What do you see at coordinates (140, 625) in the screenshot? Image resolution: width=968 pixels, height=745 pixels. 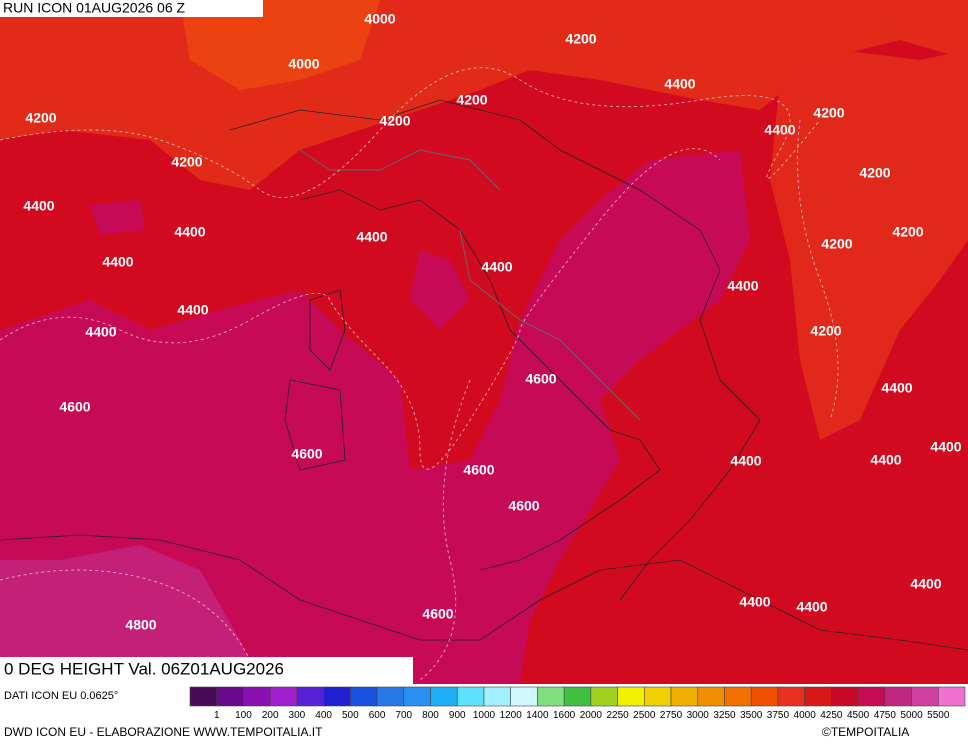 I see `contour-label: 4800` at bounding box center [140, 625].